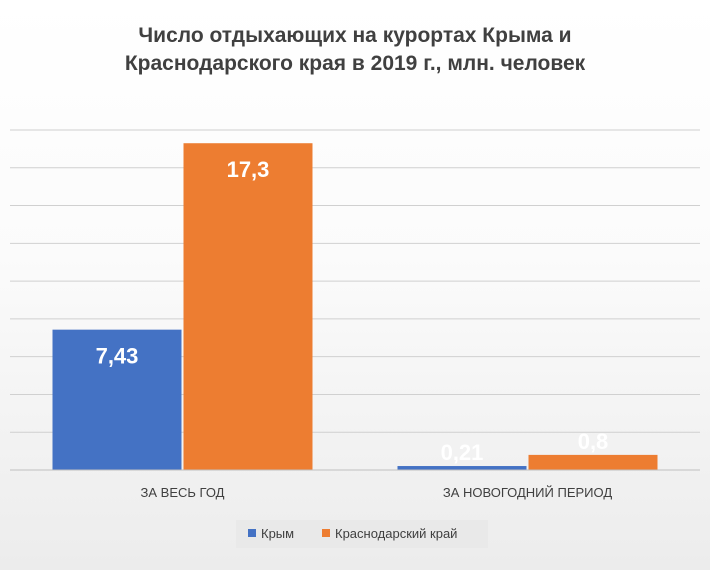  What do you see at coordinates (593, 441) in the screenshot?
I see `data-label: 0,8` at bounding box center [593, 441].